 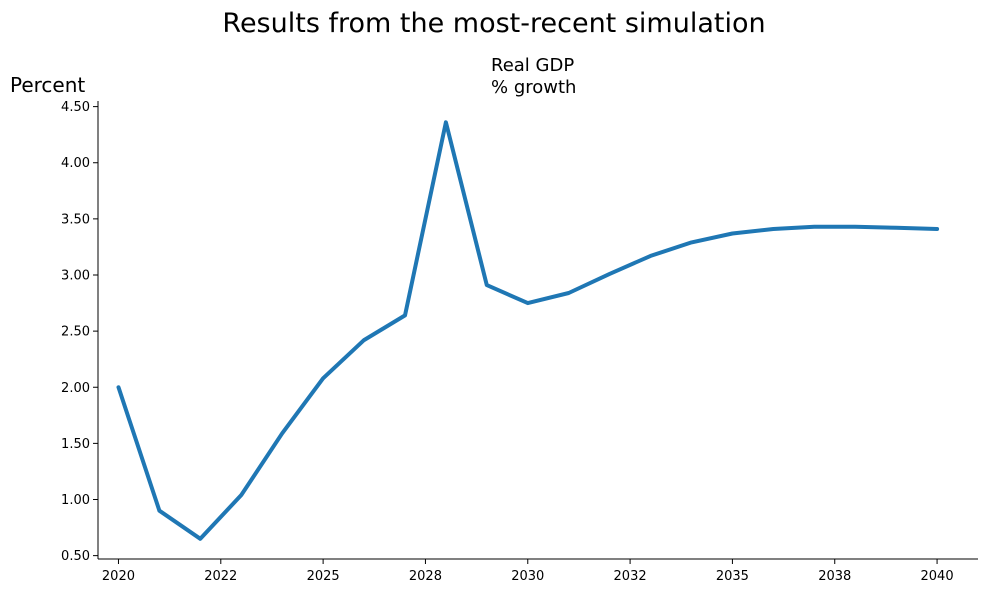 What do you see at coordinates (732, 576) in the screenshot?
I see `x-tick-label: 2035` at bounding box center [732, 576].